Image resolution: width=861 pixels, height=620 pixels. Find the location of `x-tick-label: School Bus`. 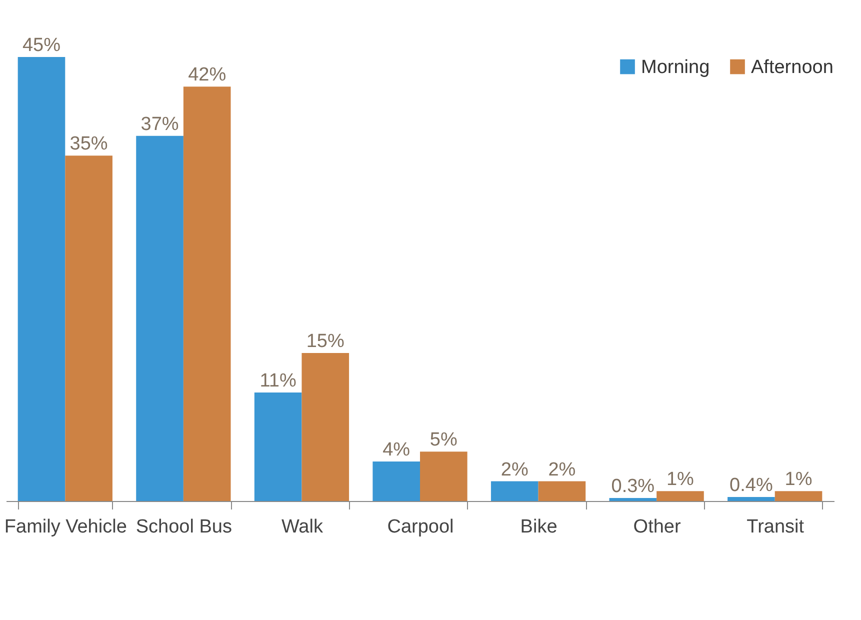

x-tick-label: School Bus is located at coordinates (184, 527).